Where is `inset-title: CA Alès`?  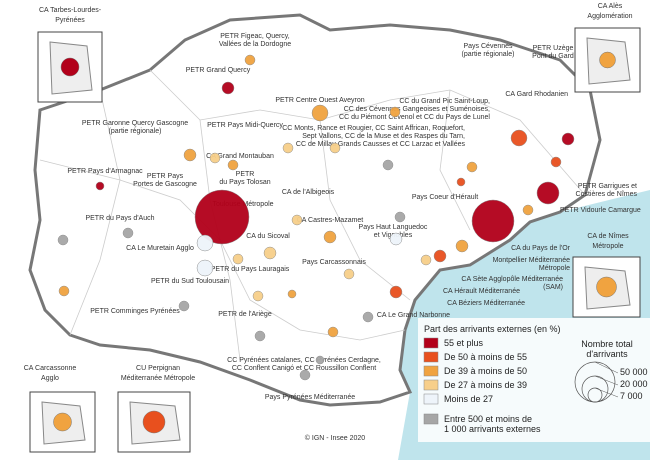
inset-title: CA Alès is located at coordinates (610, 6).